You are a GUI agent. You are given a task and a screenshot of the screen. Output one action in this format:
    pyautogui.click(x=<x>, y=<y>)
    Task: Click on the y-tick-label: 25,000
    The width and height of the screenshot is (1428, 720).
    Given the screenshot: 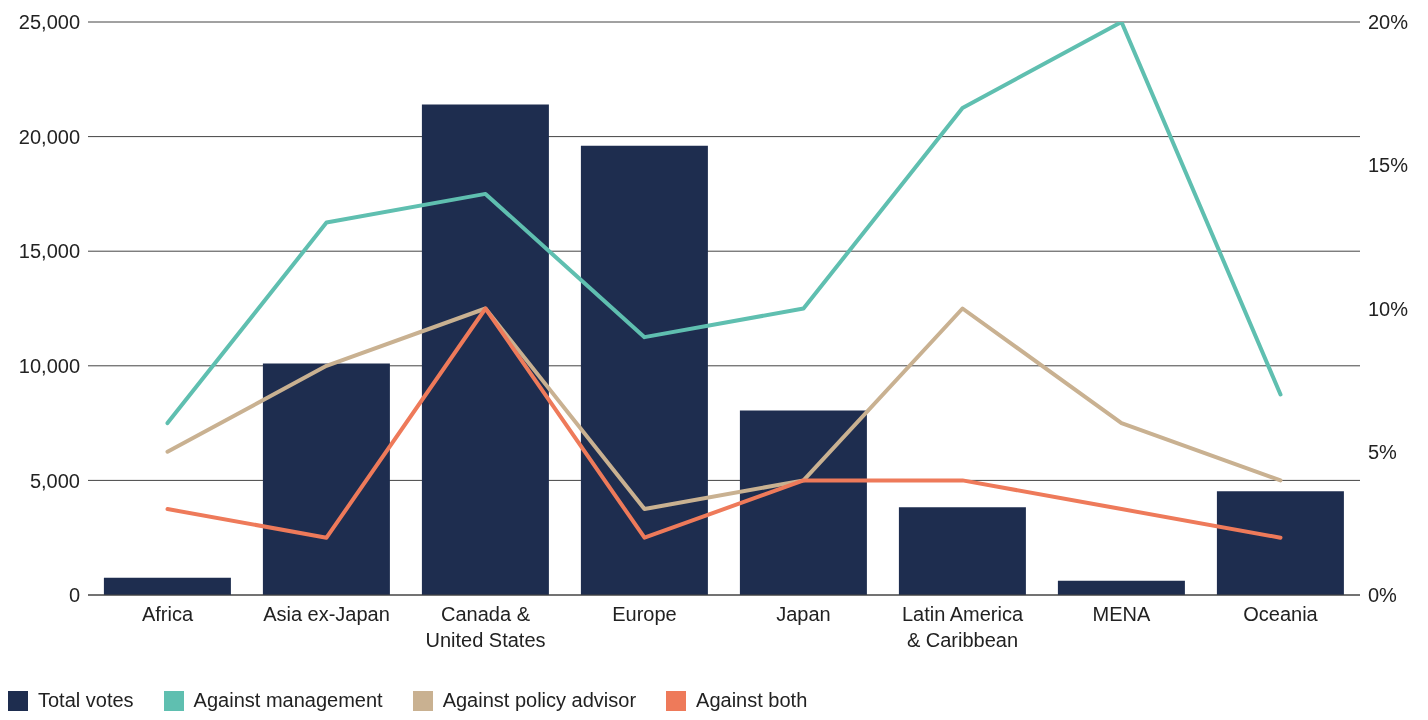 What is the action you would take?
    pyautogui.click(x=49, y=22)
    